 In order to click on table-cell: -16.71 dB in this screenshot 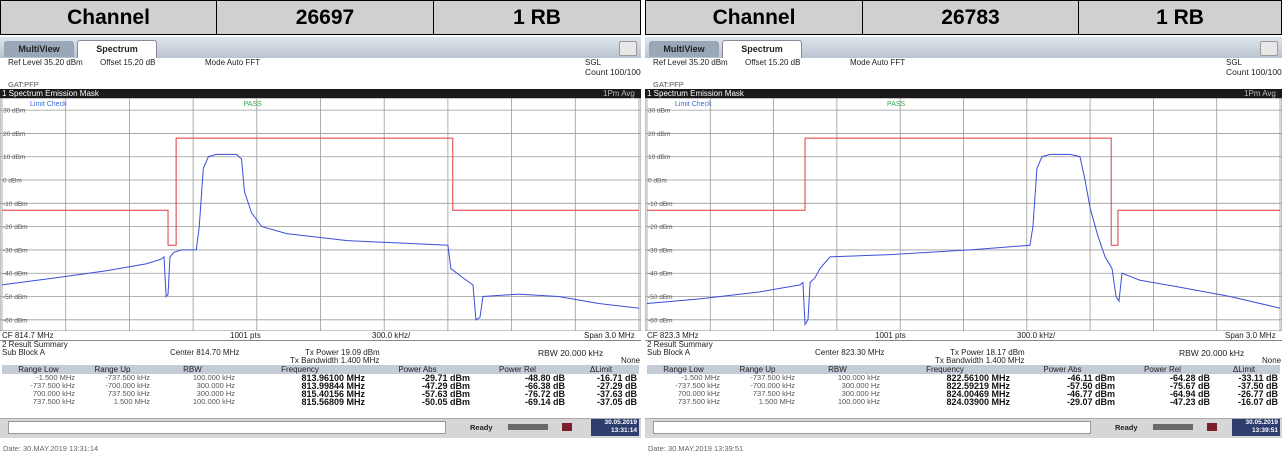, I will do `click(616, 378)`.